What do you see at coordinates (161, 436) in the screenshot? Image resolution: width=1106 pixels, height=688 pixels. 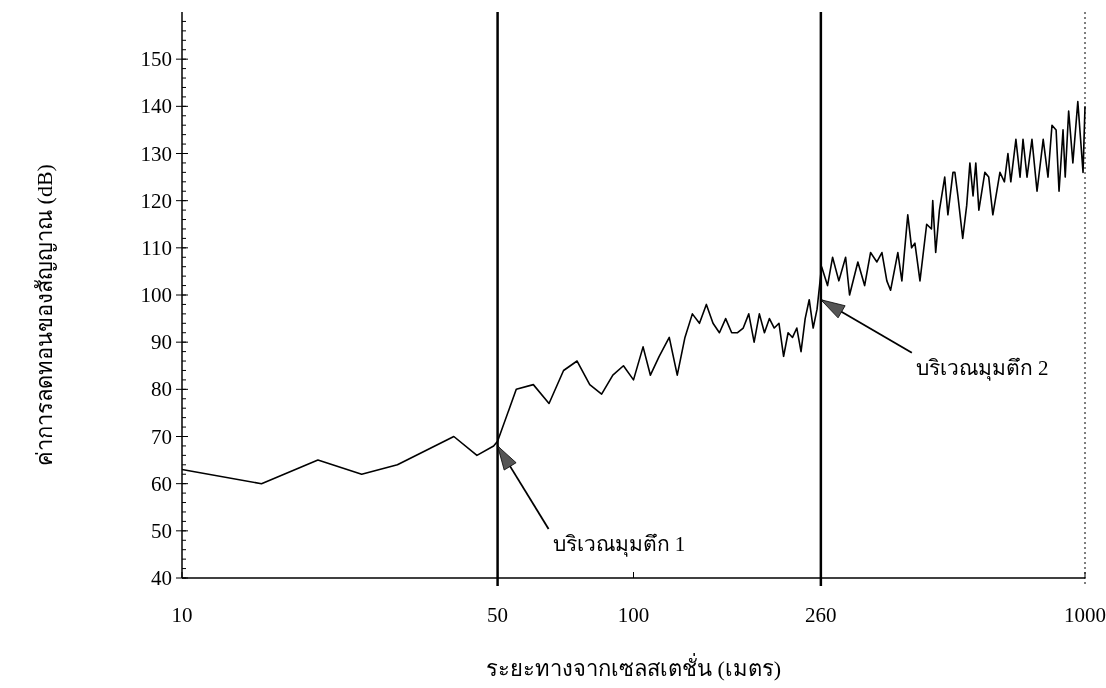 I see `y-tick-label: 70` at bounding box center [161, 436].